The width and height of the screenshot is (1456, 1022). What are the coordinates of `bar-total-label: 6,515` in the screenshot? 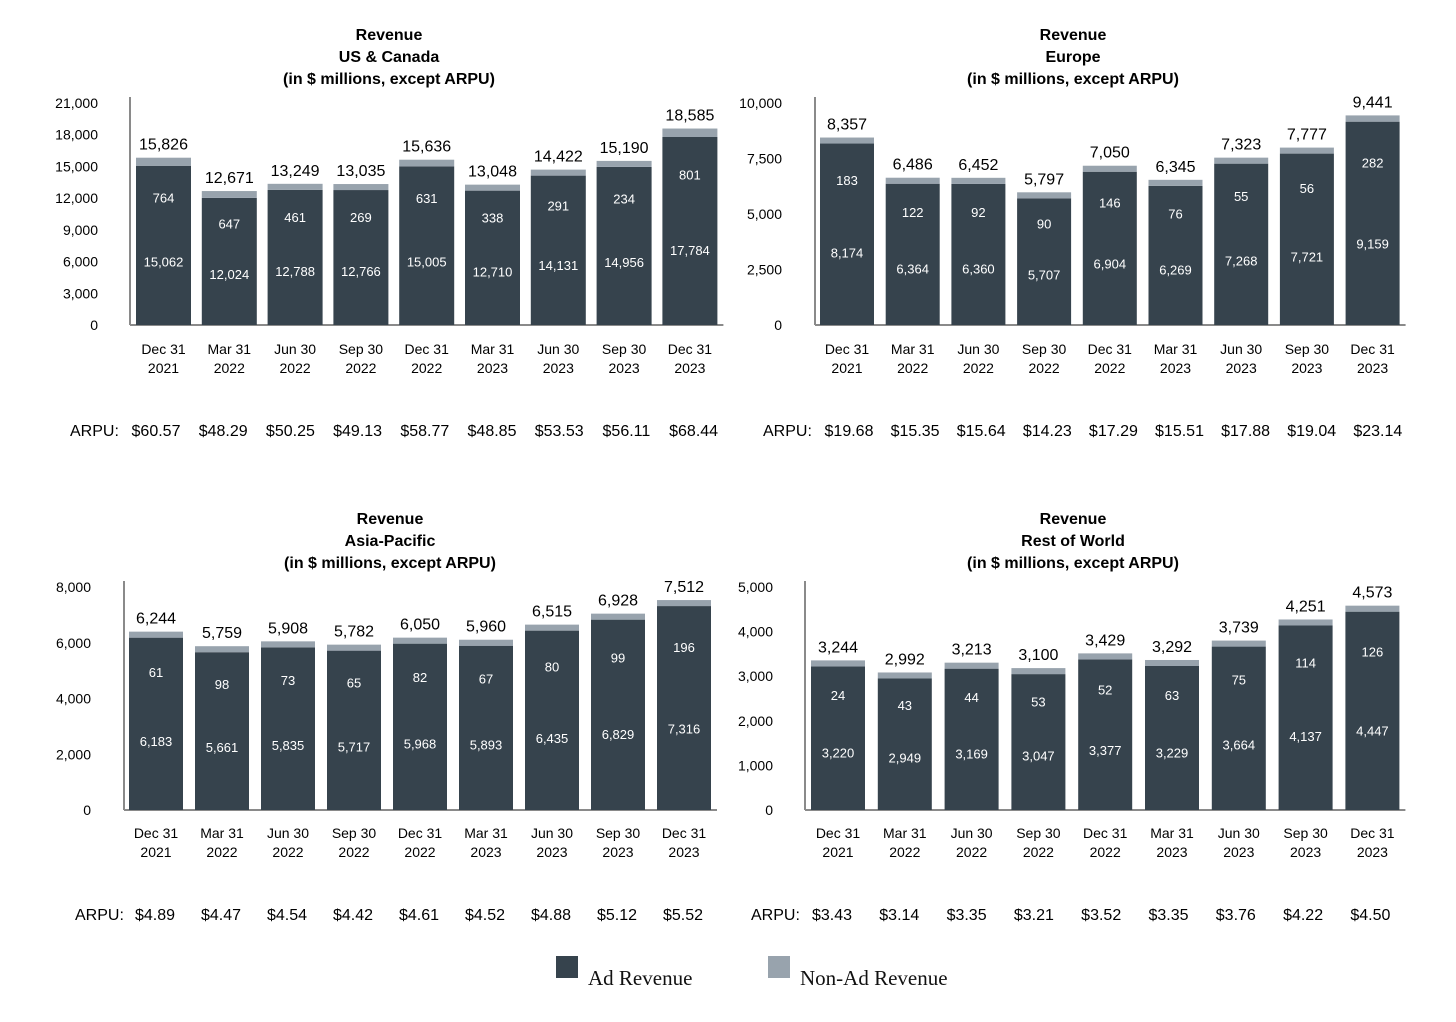 It's located at (552, 612).